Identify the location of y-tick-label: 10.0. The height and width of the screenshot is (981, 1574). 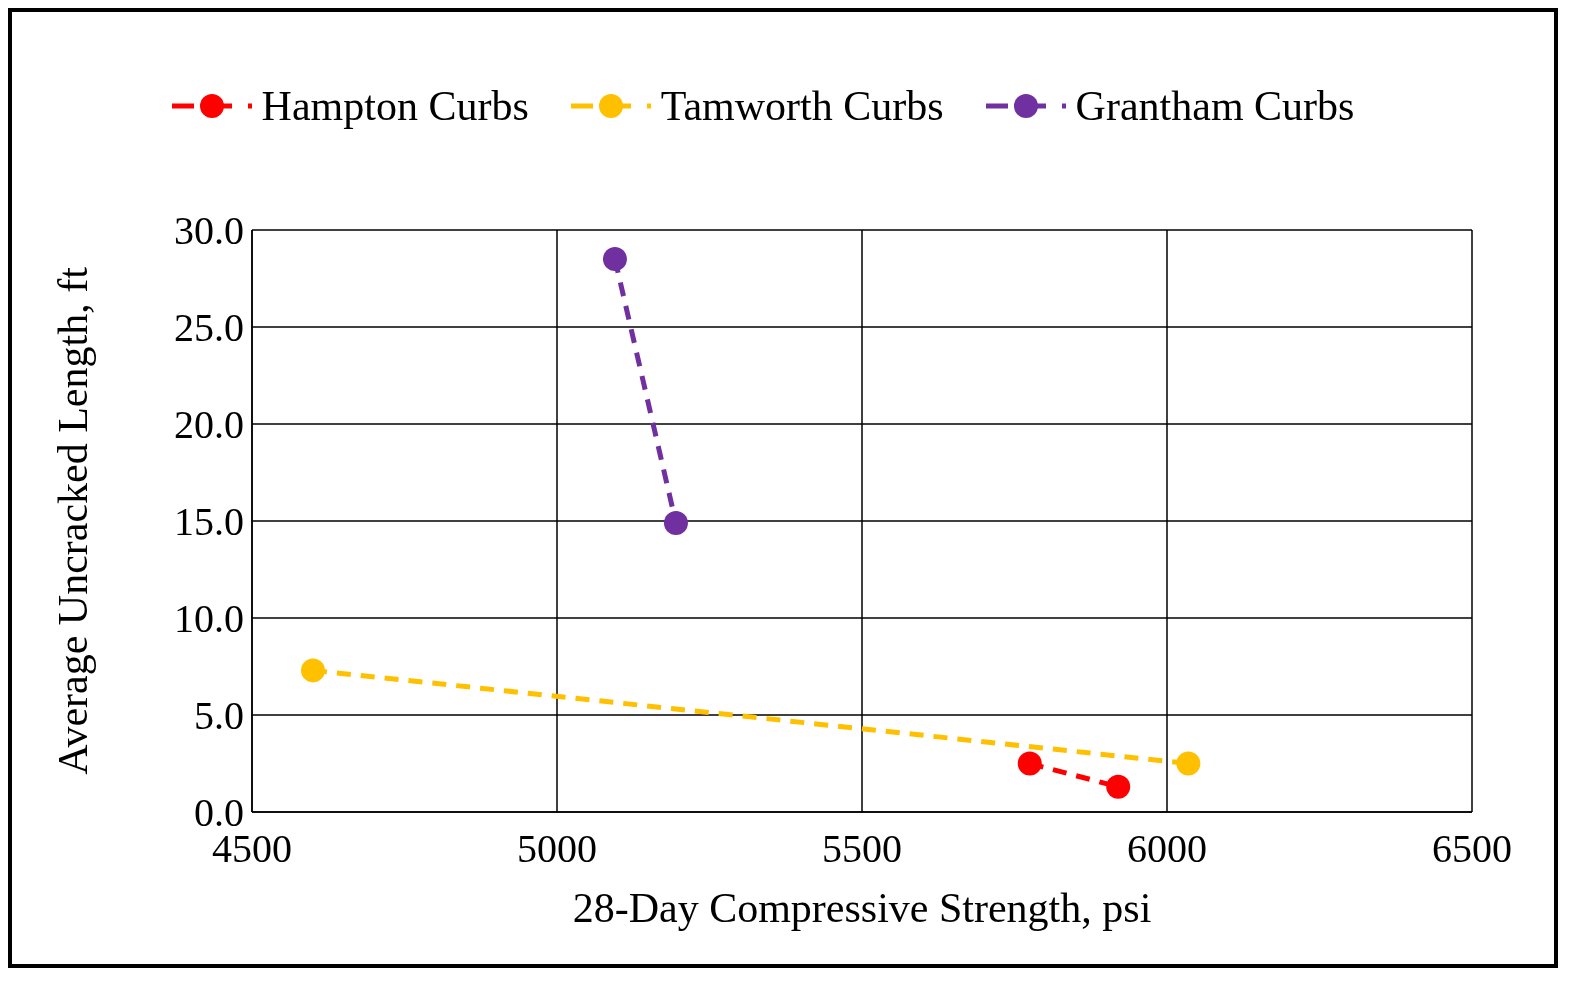
(209, 619).